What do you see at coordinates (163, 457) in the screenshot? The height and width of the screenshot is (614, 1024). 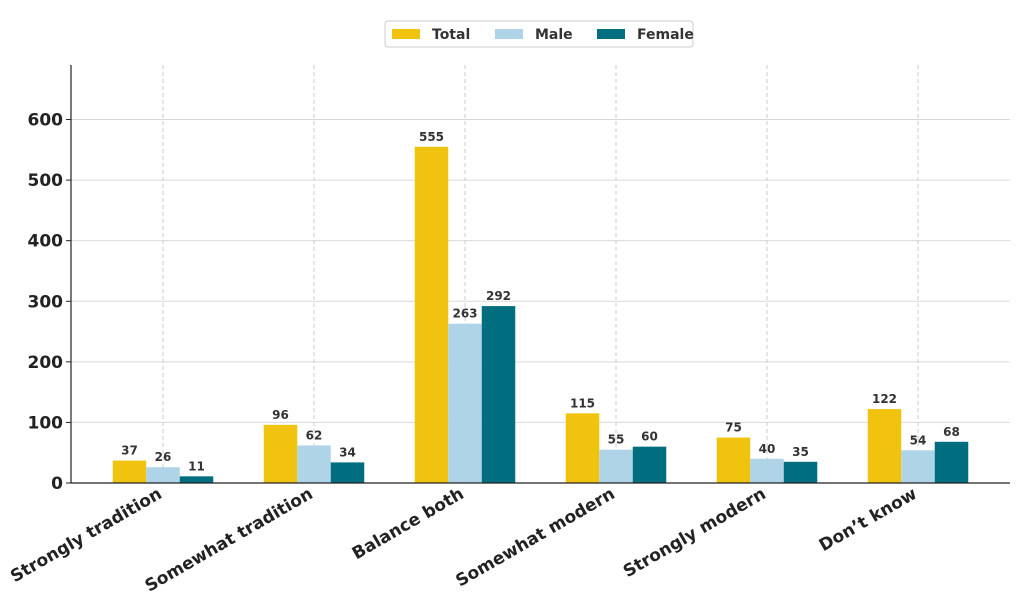 I see `data-label: 26` at bounding box center [163, 457].